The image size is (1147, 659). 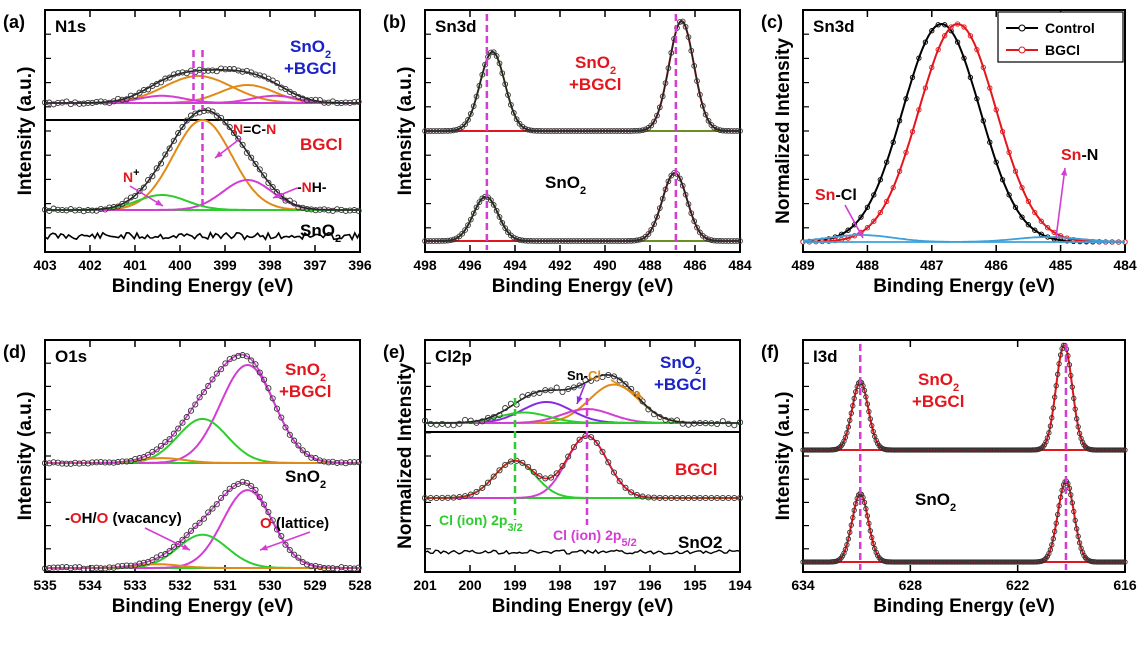 I want to click on legend-entry: BGCl, so click(x=1062, y=50).